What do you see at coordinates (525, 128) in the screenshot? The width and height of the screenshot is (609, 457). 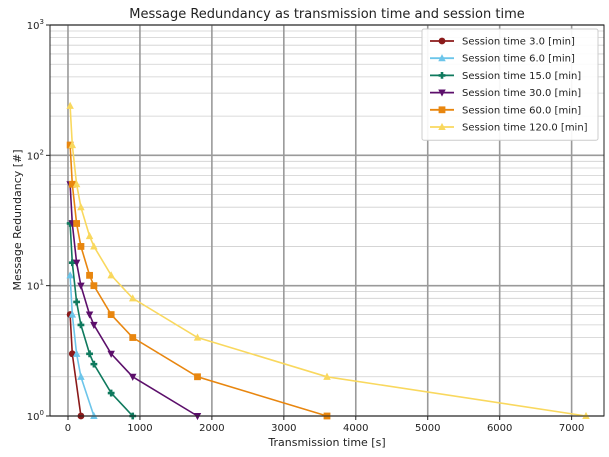 I see `legend-label: Session time 120.0 [min]` at bounding box center [525, 128].